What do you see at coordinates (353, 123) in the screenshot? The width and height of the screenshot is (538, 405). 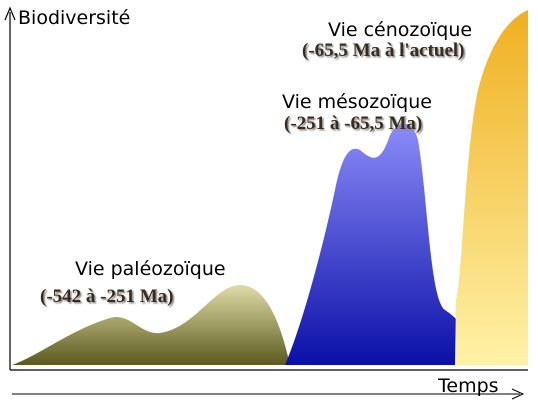 I see `era-period: (-251 à -65,5 Ma)` at bounding box center [353, 123].